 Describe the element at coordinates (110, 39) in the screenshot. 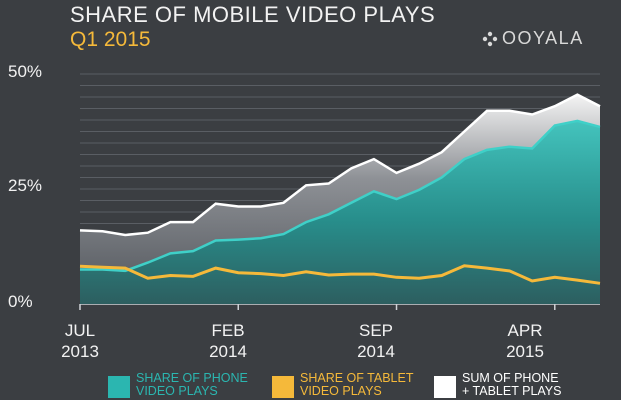

I see `chart-subtitle: Q1 2015` at that location.